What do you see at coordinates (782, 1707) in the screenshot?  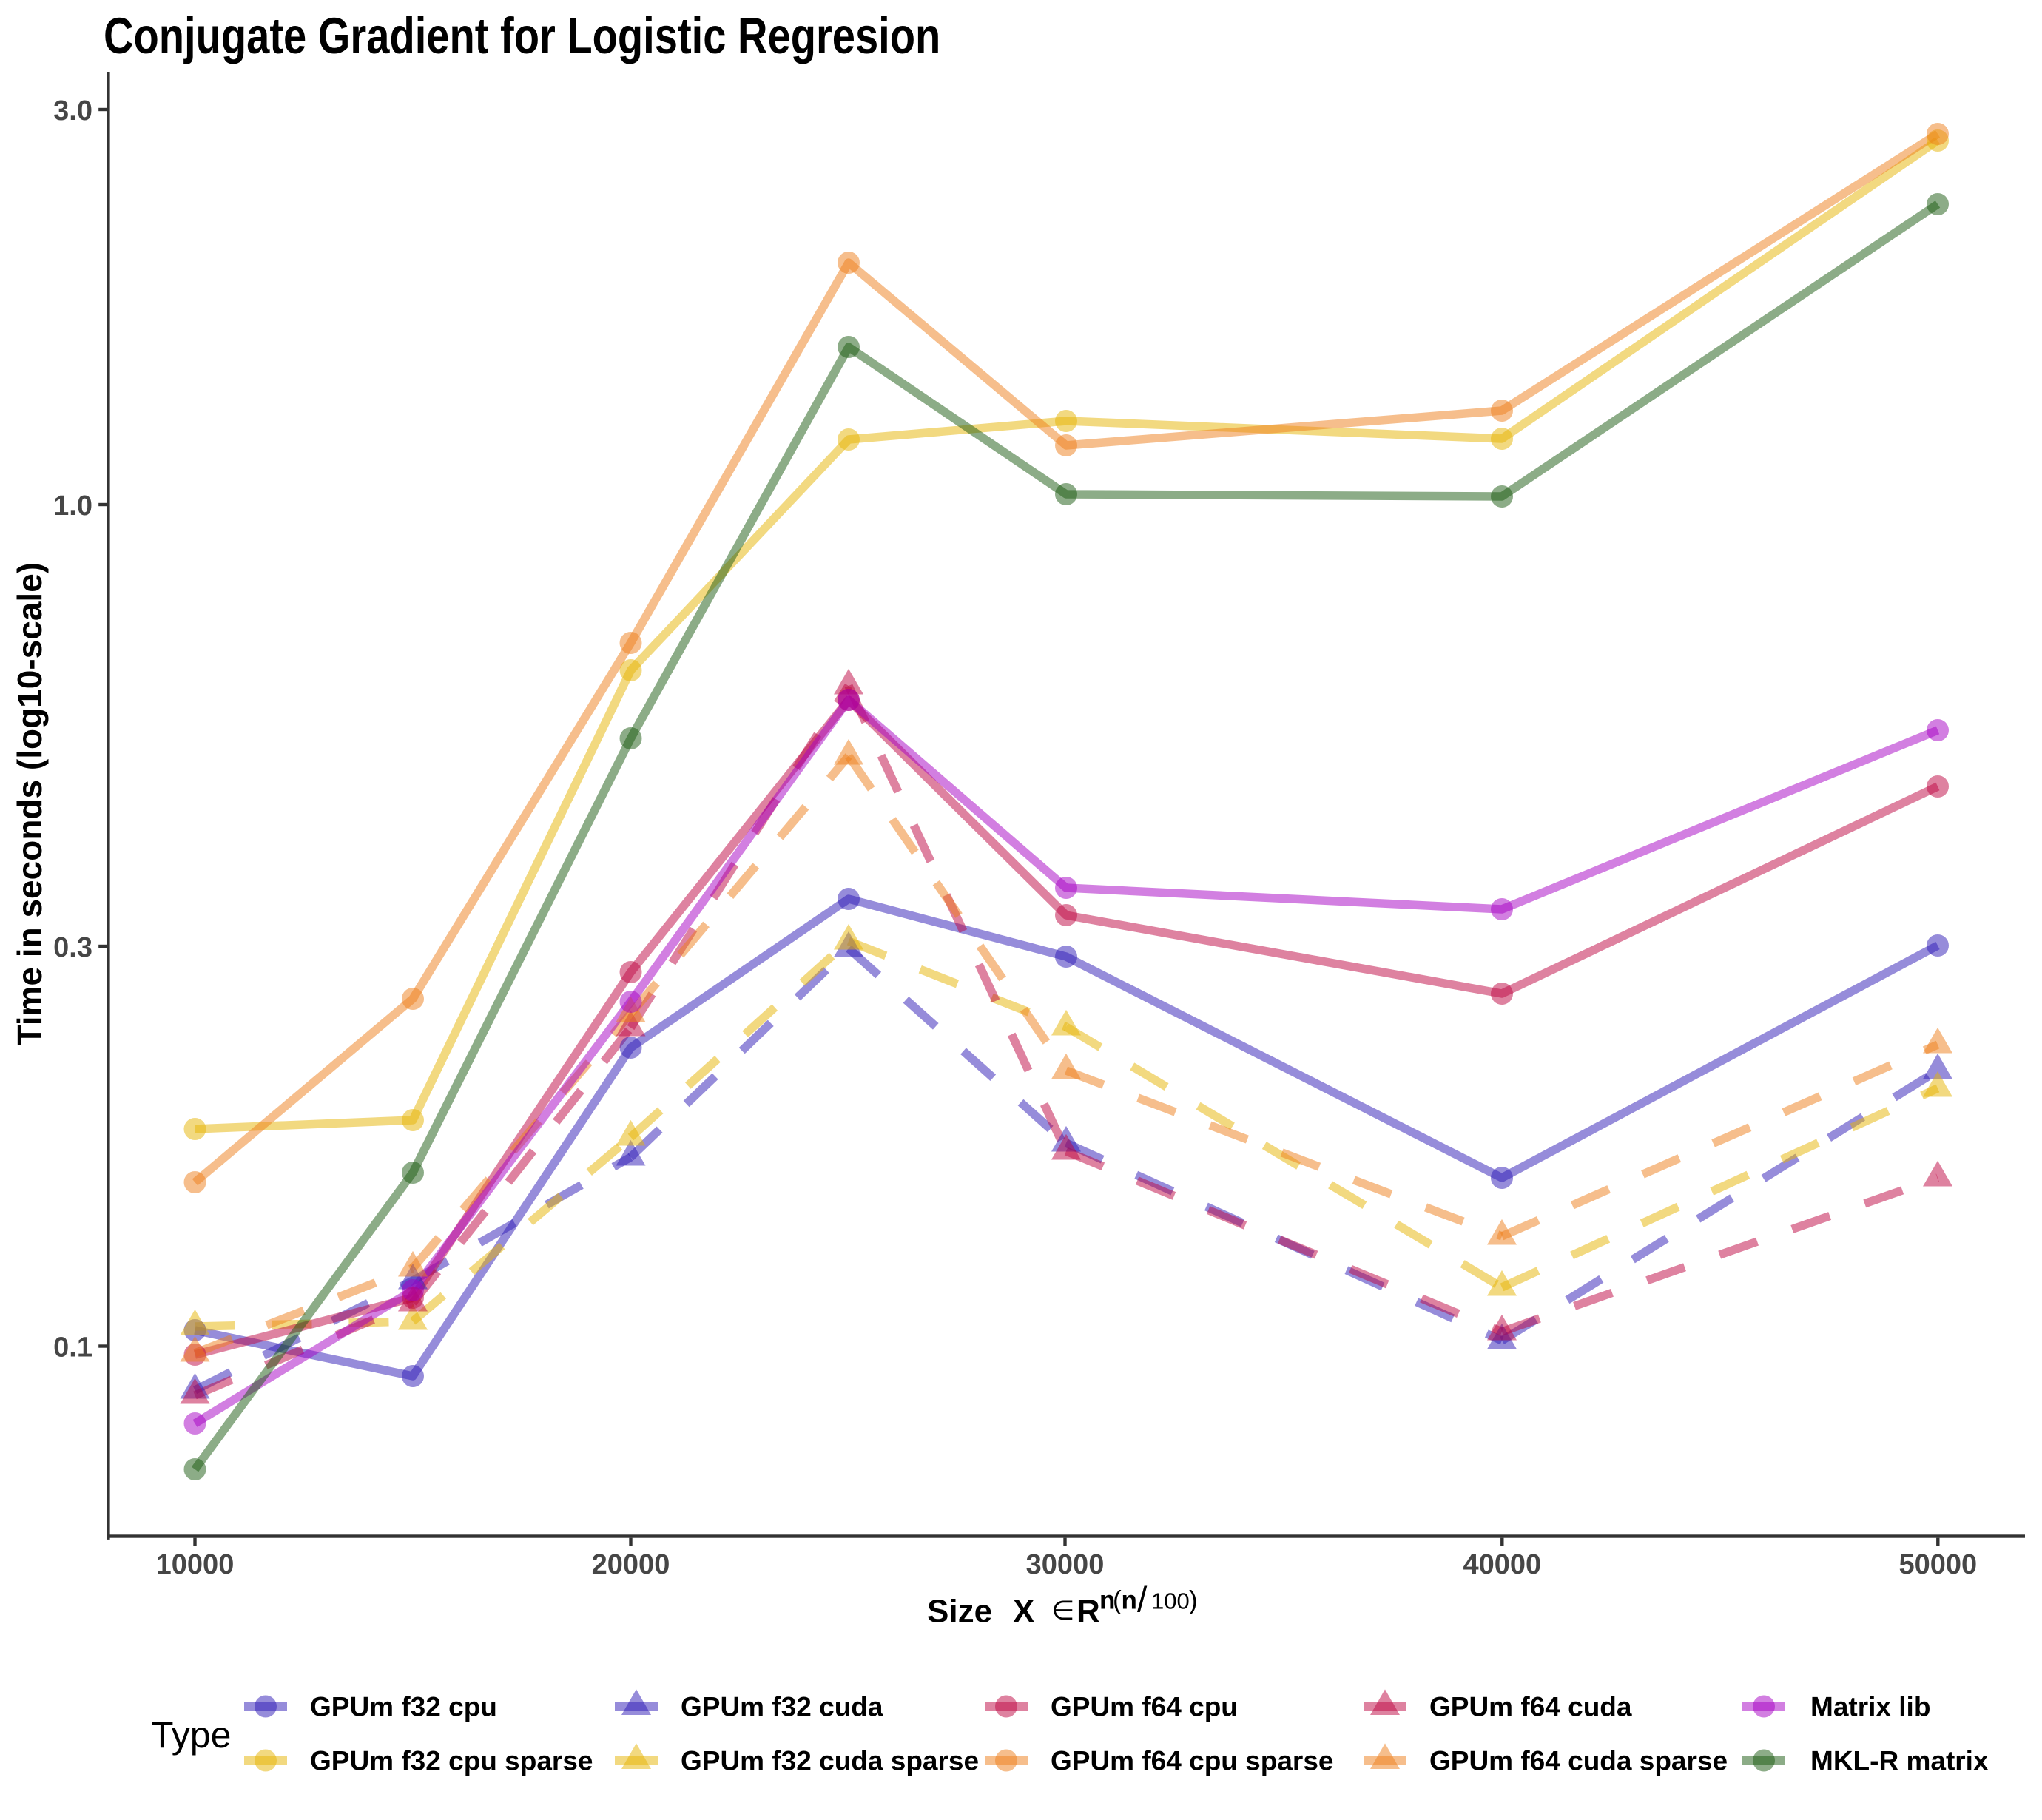 I see `svg-text: GPUm f32 cuda` at bounding box center [782, 1707].